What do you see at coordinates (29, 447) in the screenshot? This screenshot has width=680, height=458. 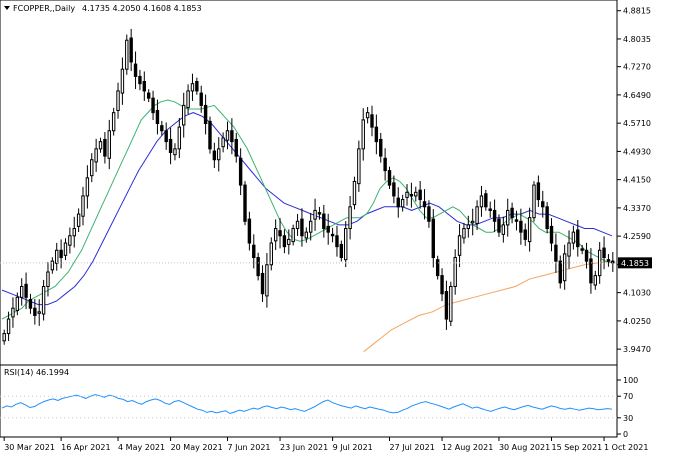 I see `time-tick-label: 30 Mar 2021` at bounding box center [29, 447].